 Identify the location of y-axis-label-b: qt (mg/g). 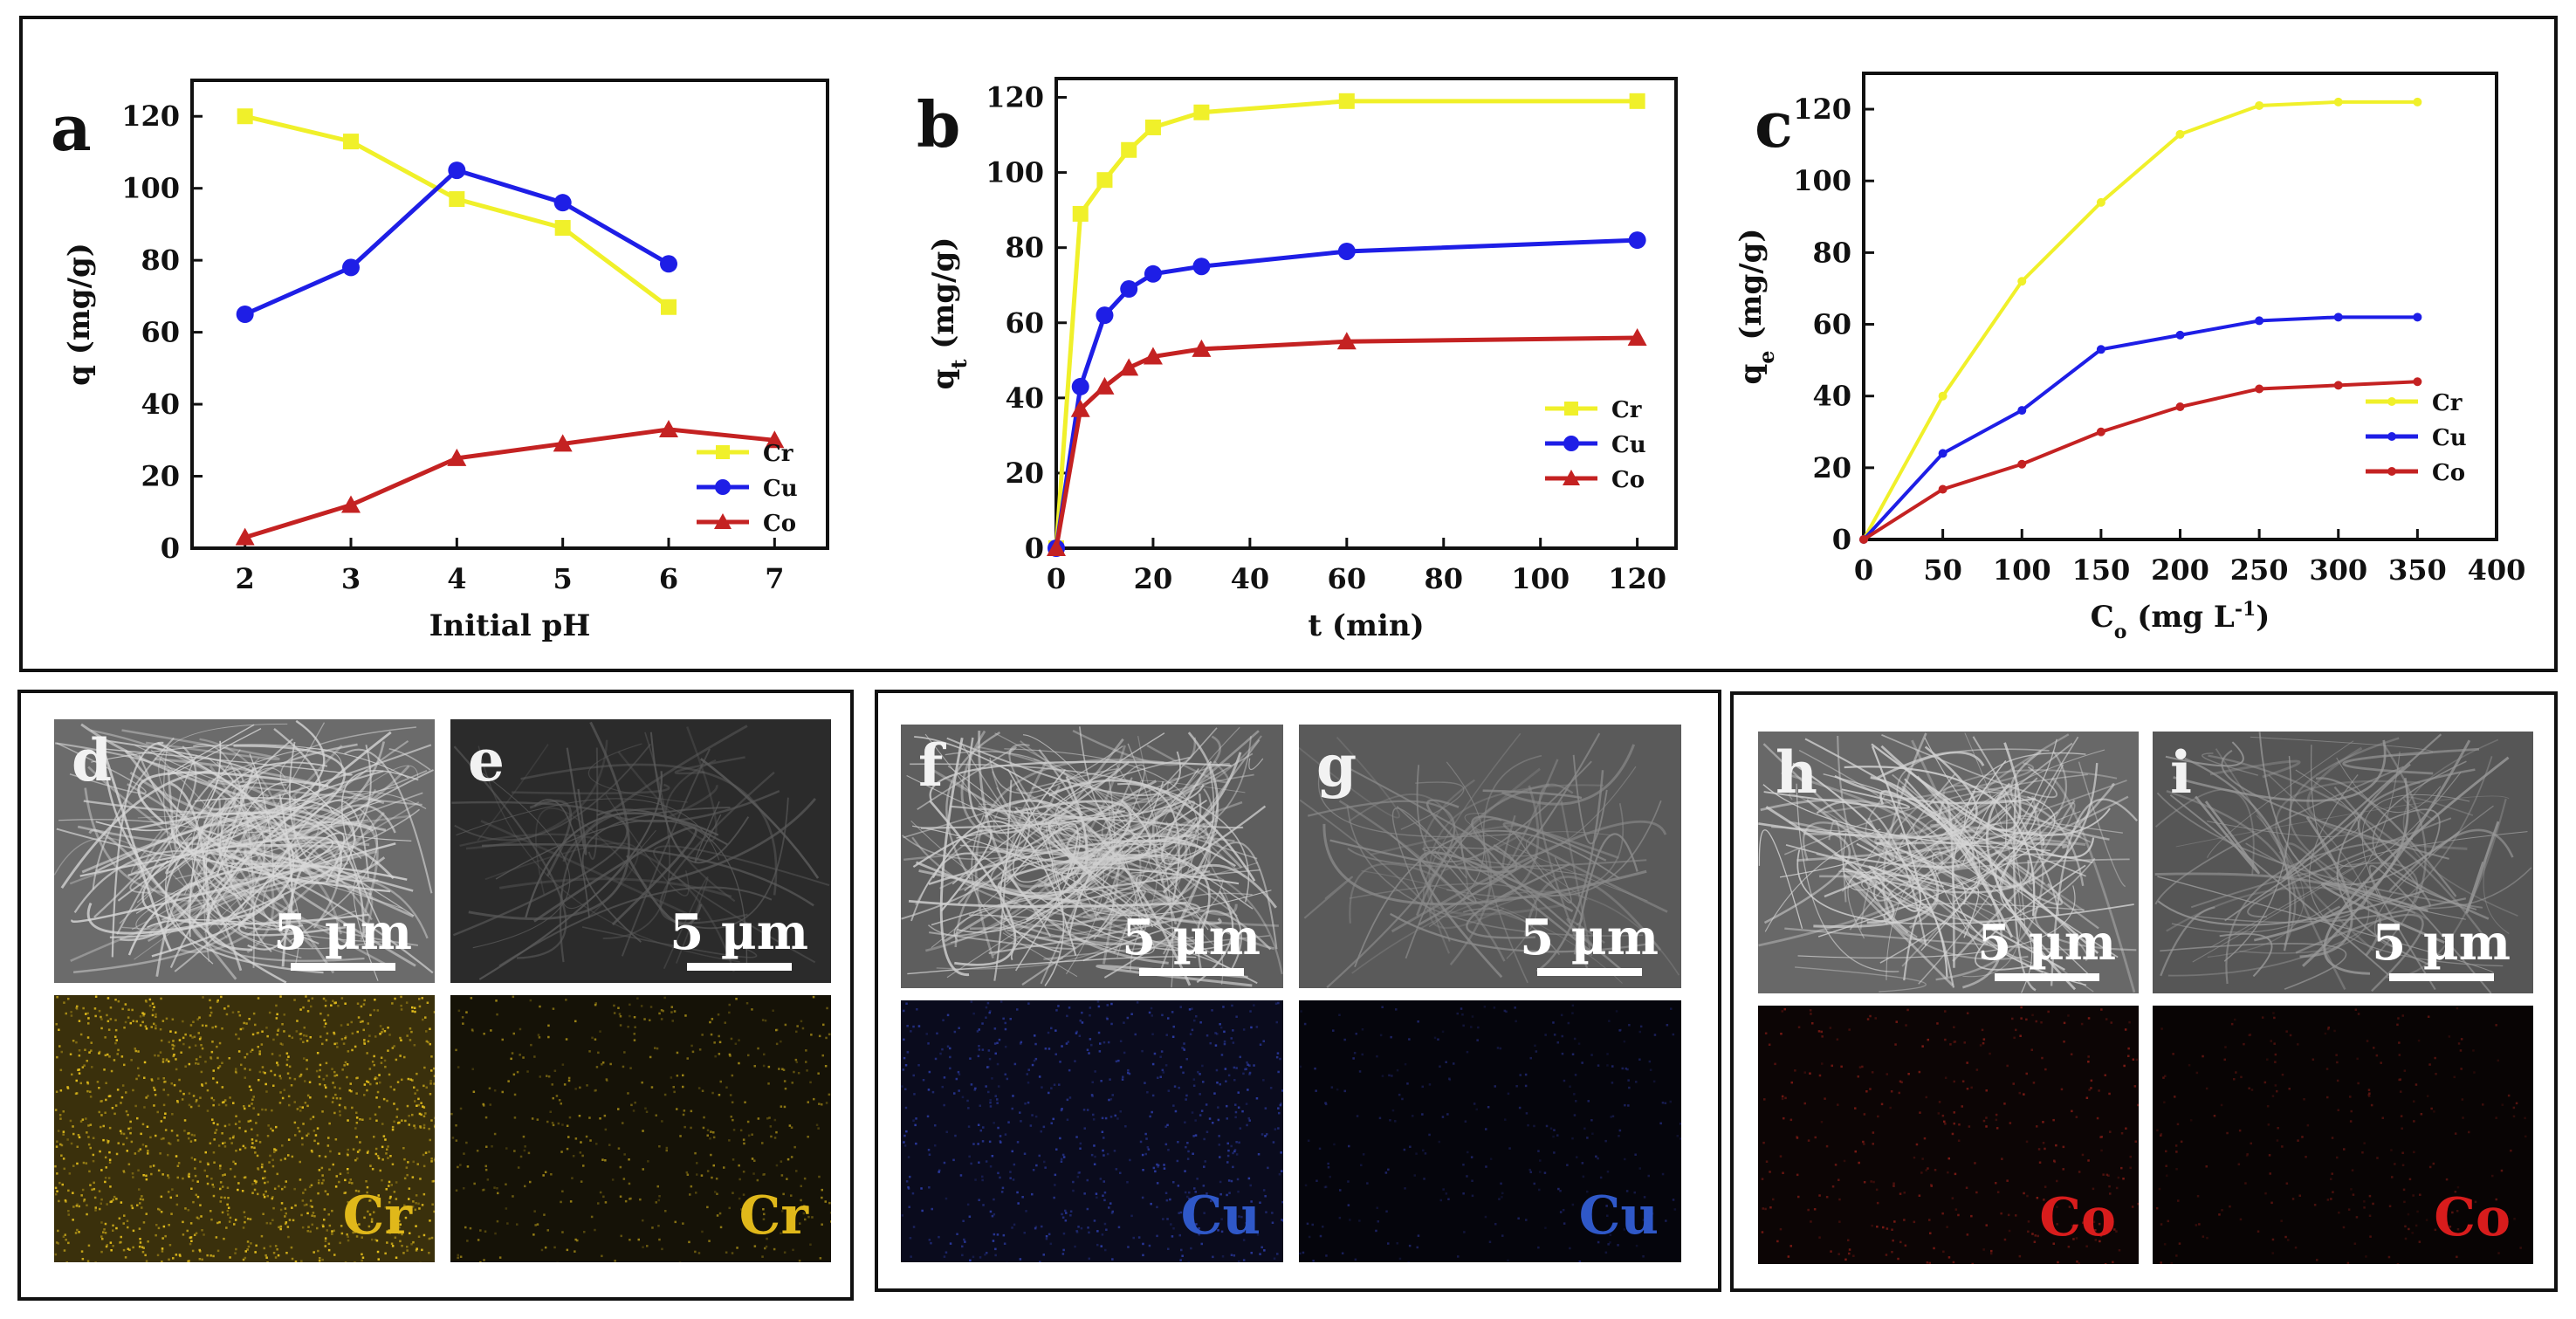
(949, 313).